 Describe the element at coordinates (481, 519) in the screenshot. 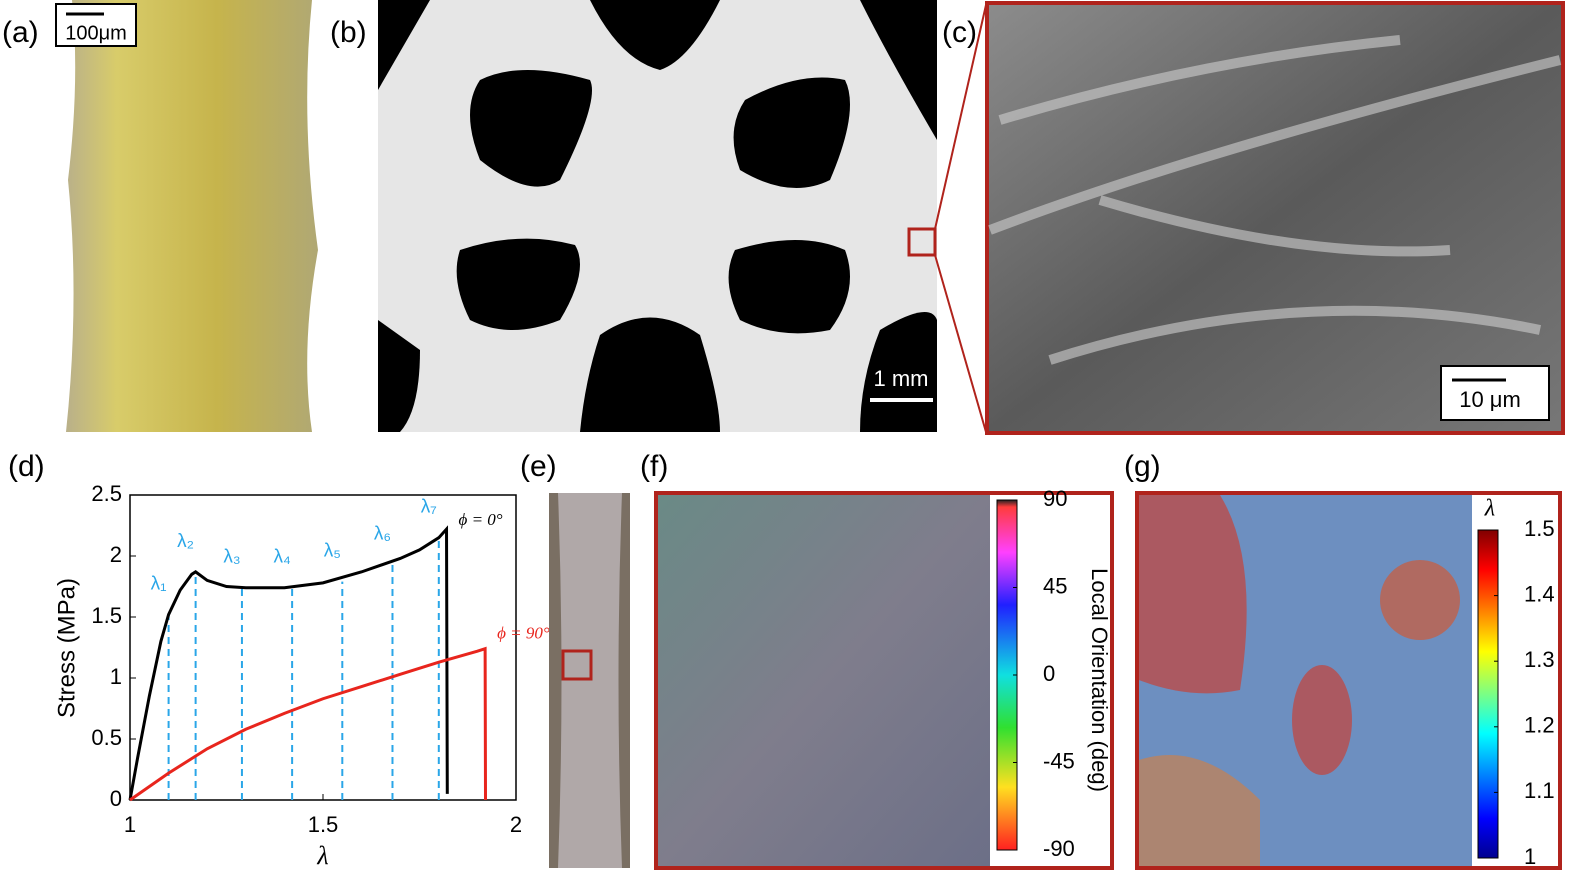

I see `series-label: ϕ = 0°` at that location.